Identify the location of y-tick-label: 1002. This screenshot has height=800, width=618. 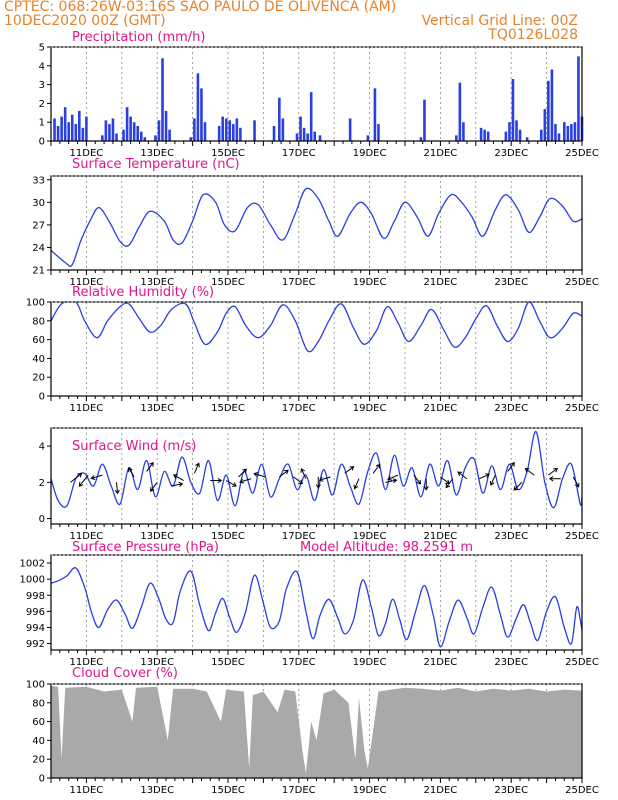
(32, 564).